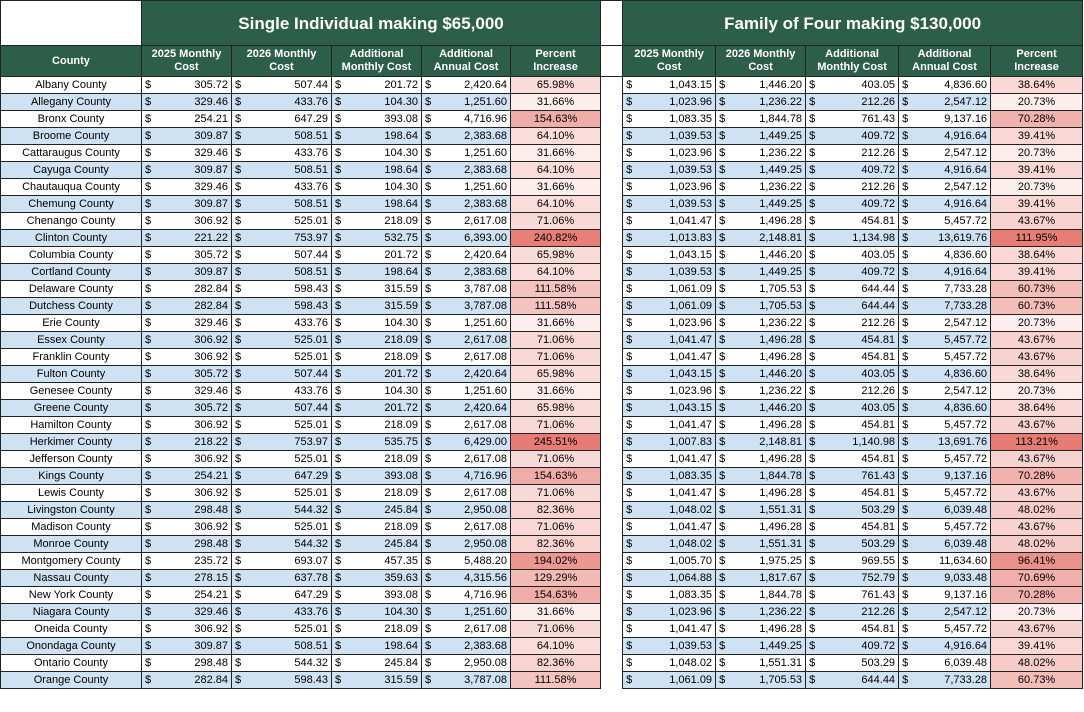 The width and height of the screenshot is (1084, 712). Describe the element at coordinates (71, 238) in the screenshot. I see `county-cell: Clinton County` at that location.